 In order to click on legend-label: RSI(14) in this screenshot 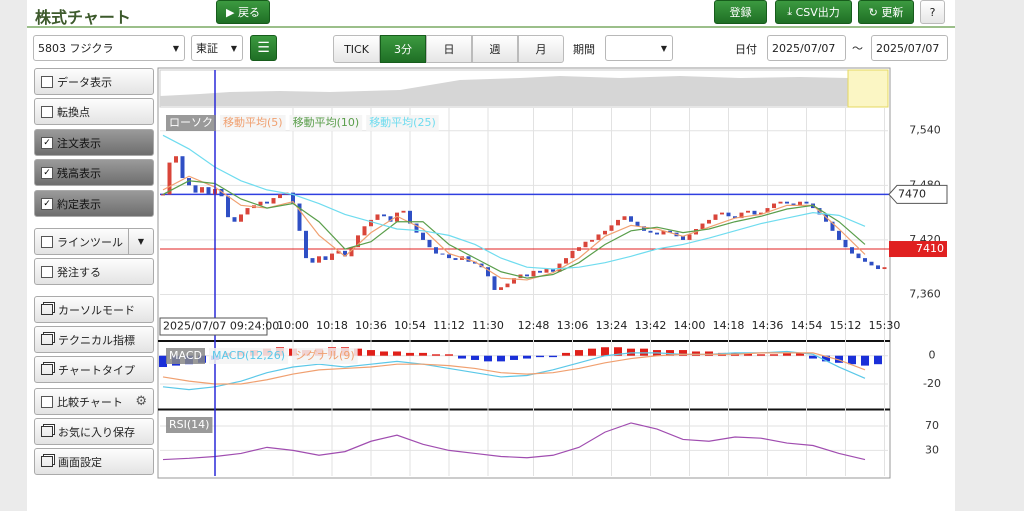, I will do `click(189, 424)`.